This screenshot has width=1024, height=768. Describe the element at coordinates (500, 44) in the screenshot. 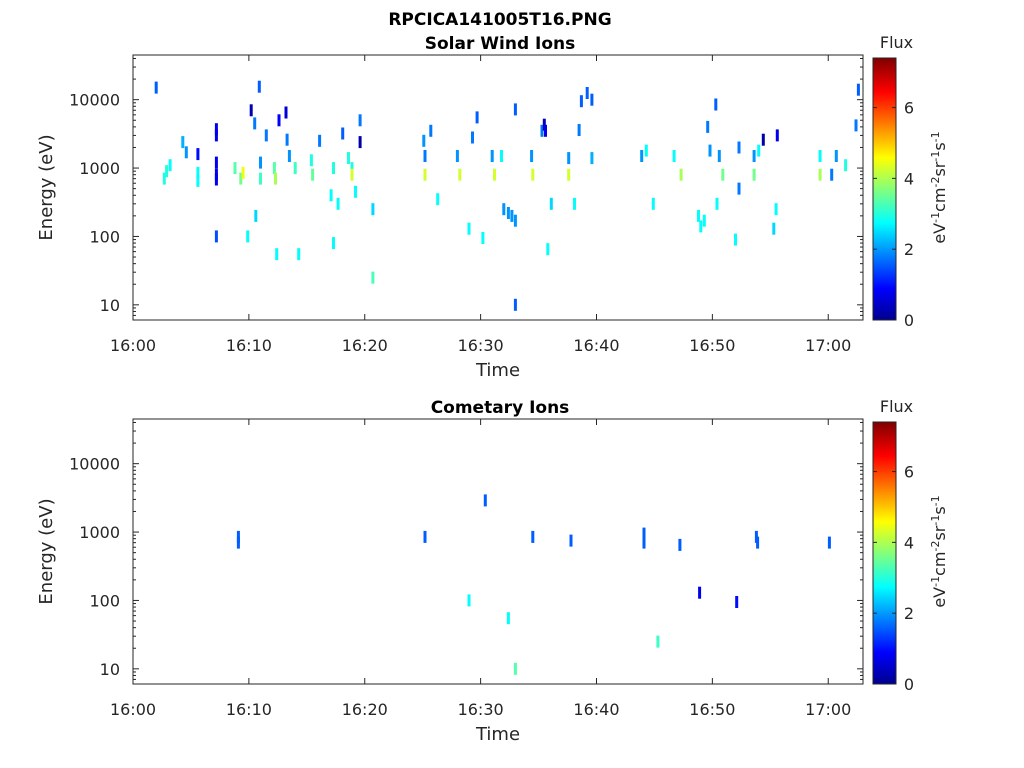

I see `panel-title: Solar Wind Ions` at that location.